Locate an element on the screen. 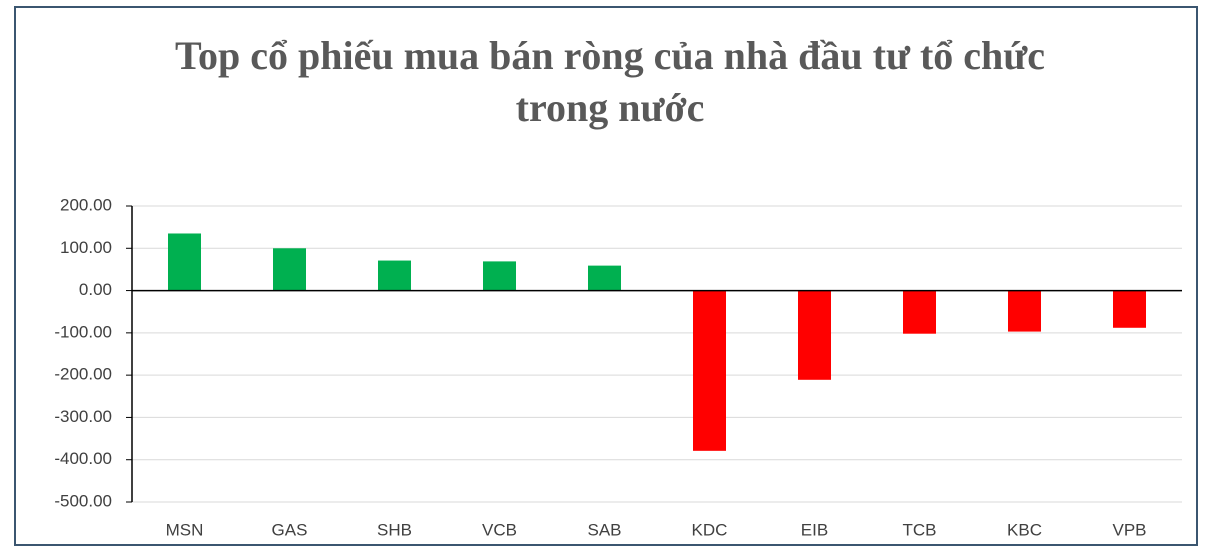  y-tick-label: -100.00 is located at coordinates (83, 331).